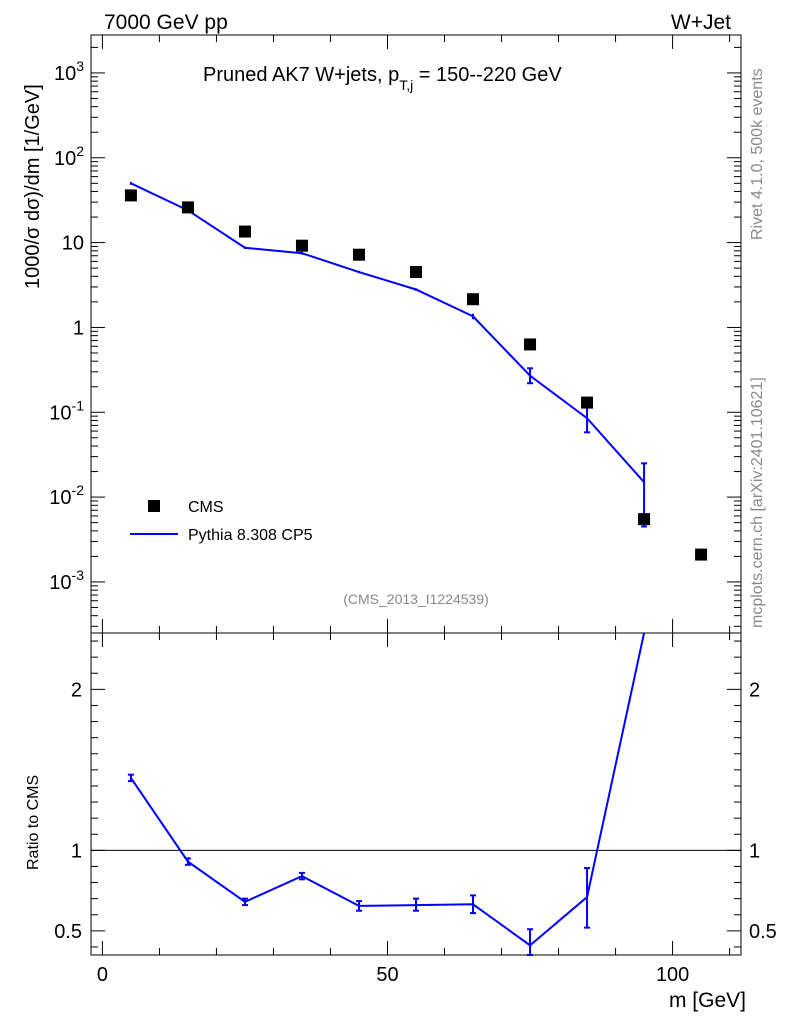  I want to click on ratio-ytick-label-right: 2, so click(754, 690).